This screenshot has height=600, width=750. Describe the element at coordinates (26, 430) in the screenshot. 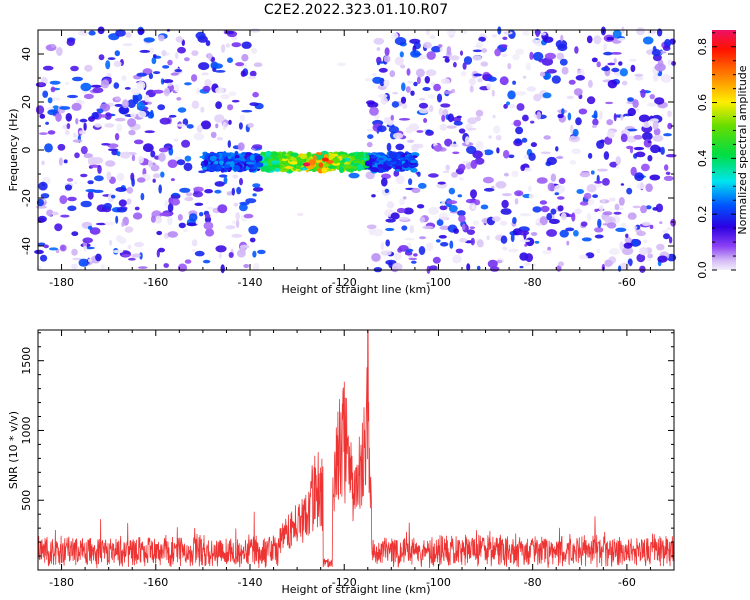

I see `y-tick-label: 1000` at that location.